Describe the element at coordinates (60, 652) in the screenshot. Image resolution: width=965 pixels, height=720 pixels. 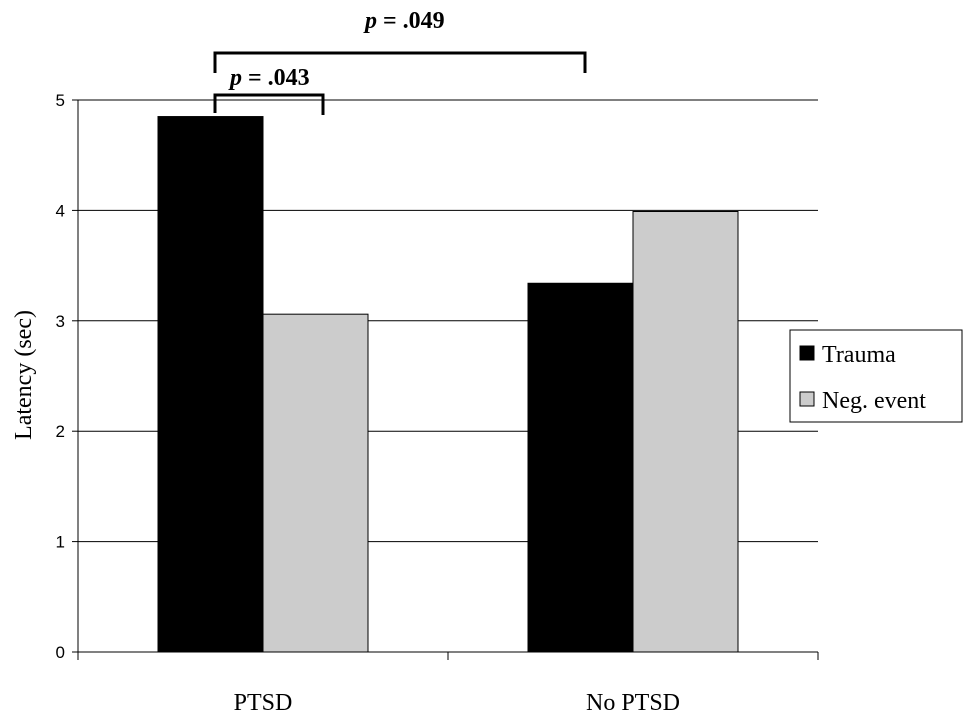
I see `y-tick-label: 0` at that location.